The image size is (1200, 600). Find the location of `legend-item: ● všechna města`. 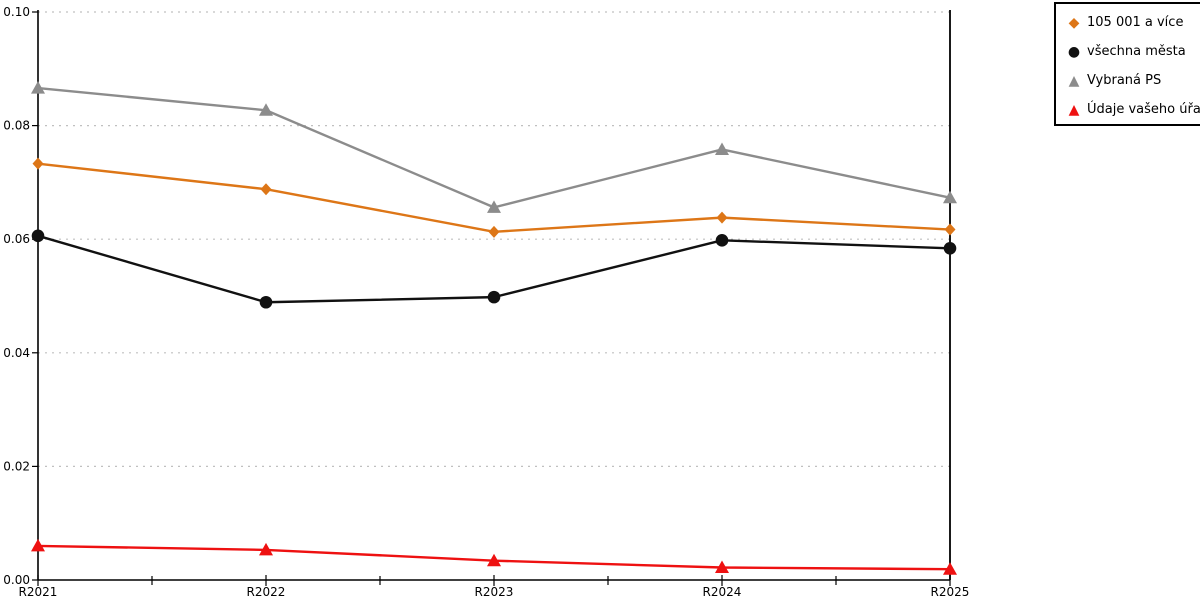

legend-item: ● všechna města is located at coordinates (1128, 51).